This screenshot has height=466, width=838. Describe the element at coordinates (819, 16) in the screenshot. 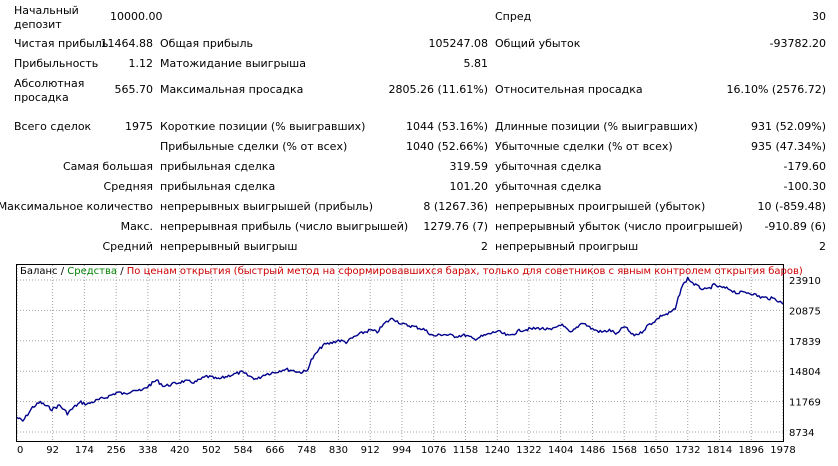

I see `spread-value: 30` at that location.